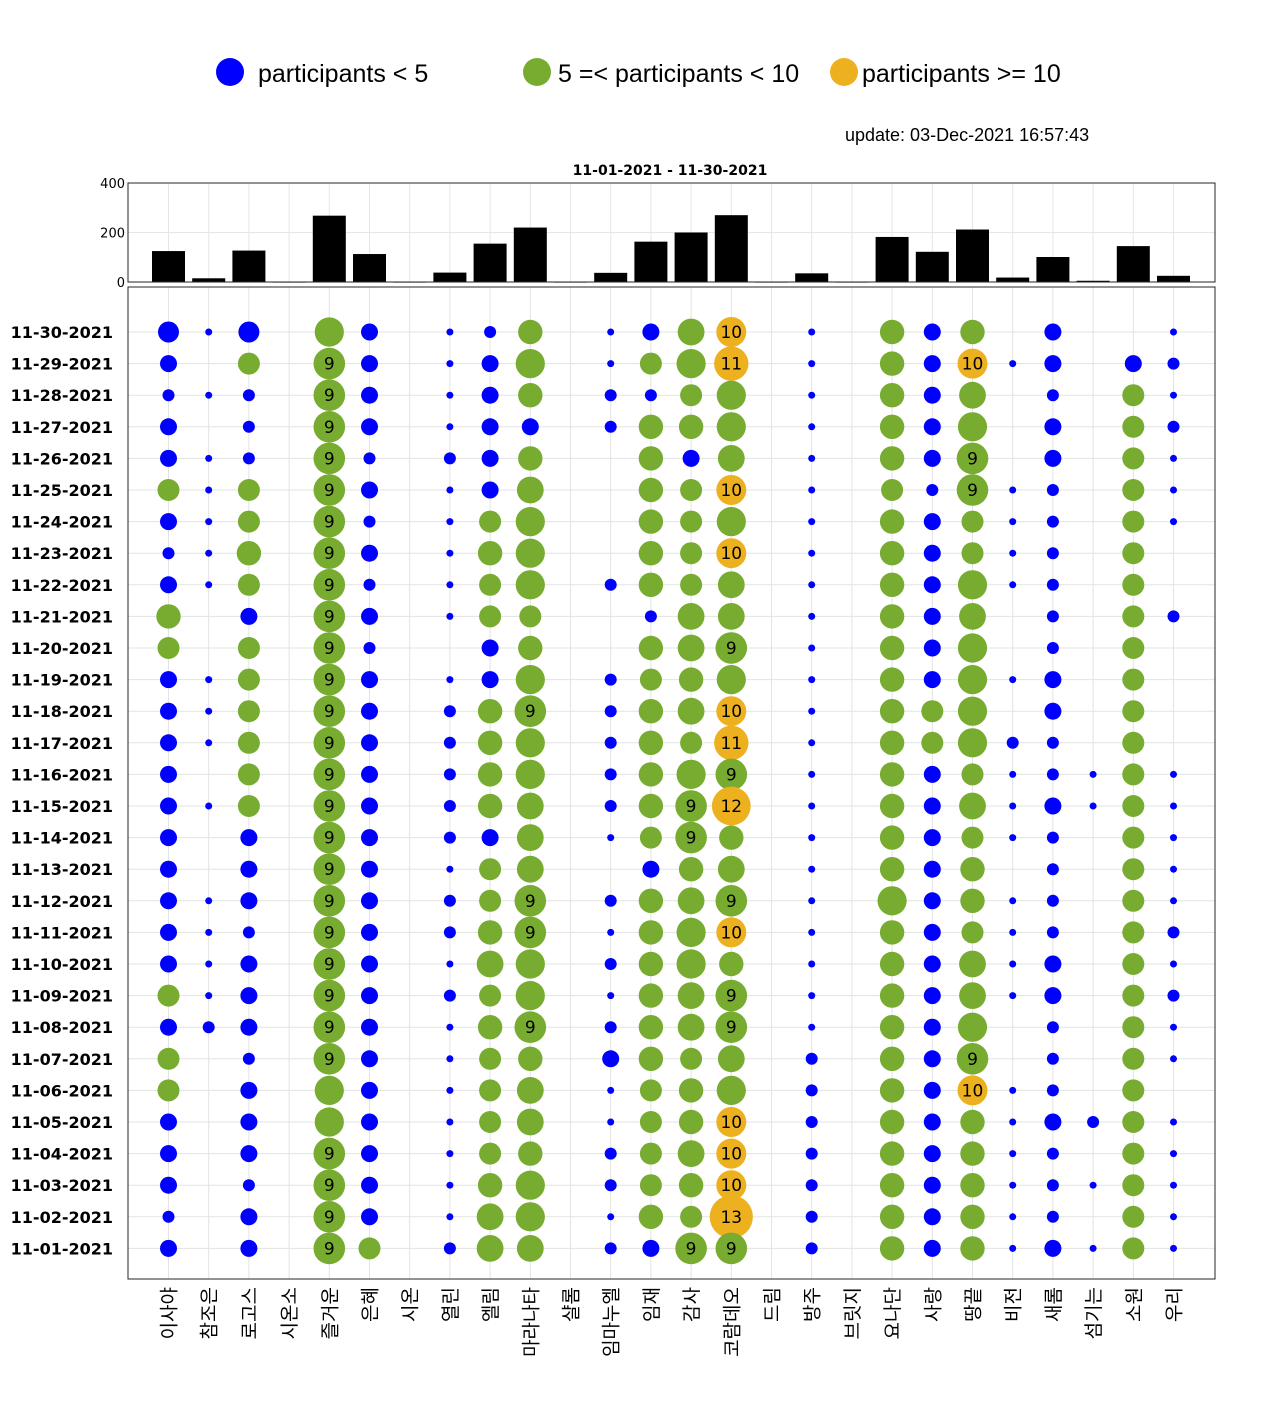  What do you see at coordinates (62, 743) in the screenshot?
I see `date-label: 11-17-2021` at bounding box center [62, 743].